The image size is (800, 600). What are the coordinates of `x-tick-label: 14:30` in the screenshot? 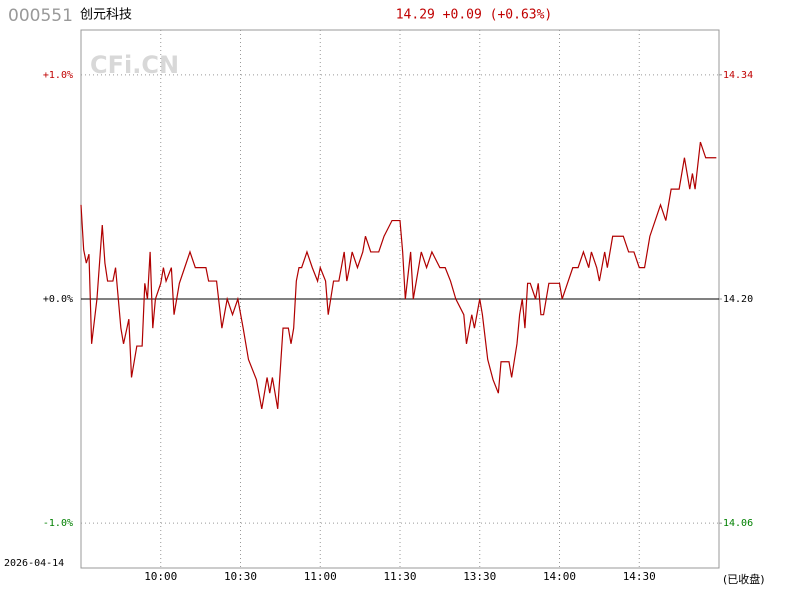 It's located at (639, 576).